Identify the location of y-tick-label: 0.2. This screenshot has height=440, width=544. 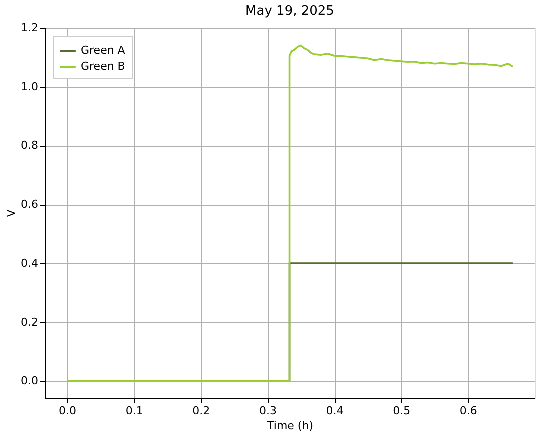
(29, 322).